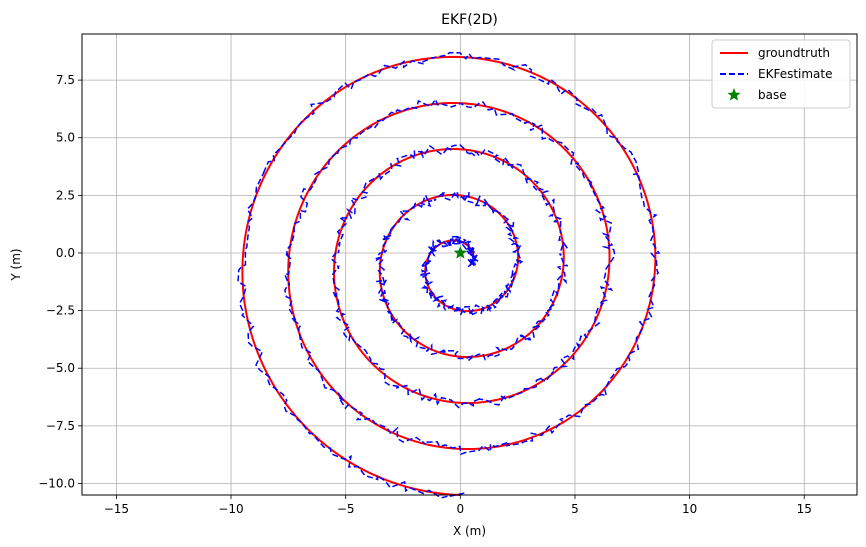 Image resolution: width=866 pixels, height=547 pixels. I want to click on y-tick-label: 0.0, so click(65, 253).